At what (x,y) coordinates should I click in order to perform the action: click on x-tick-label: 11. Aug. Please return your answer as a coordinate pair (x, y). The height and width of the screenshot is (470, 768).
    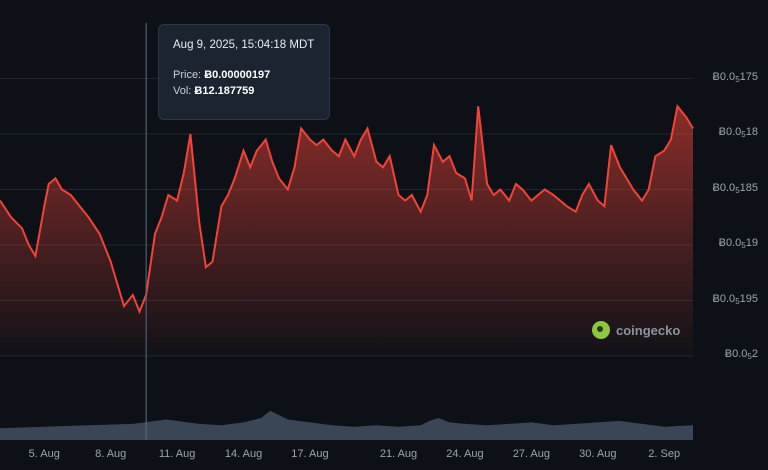
    Looking at the image, I should click on (177, 454).